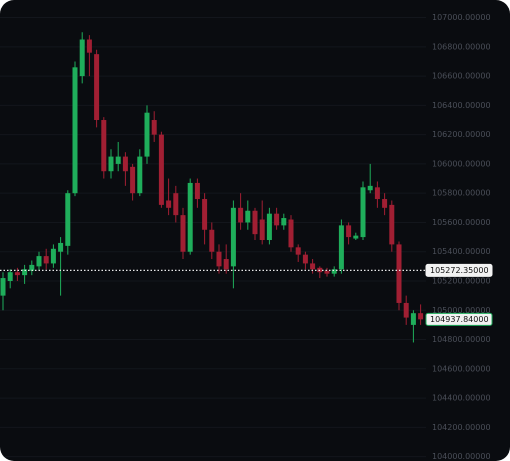  Describe the element at coordinates (461, 280) in the screenshot. I see `y-tick-label: 105200.00000` at that location.